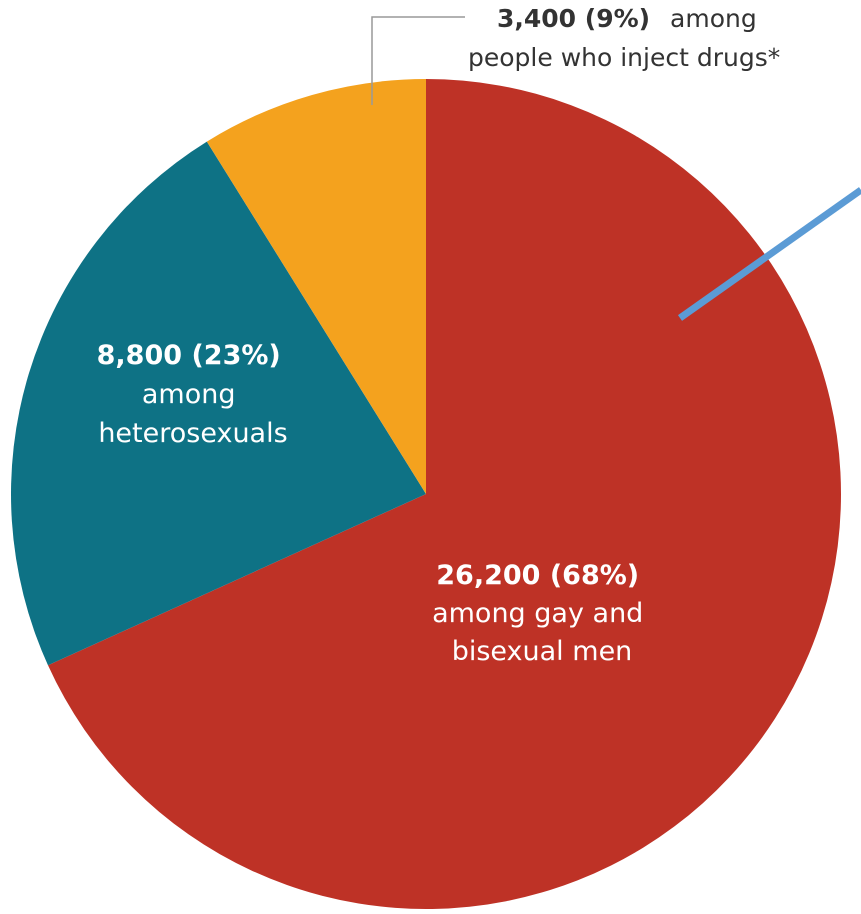 The height and width of the screenshot is (914, 861). What do you see at coordinates (418, 60) in the screenshot?
I see `callout-leader-line` at bounding box center [418, 60].